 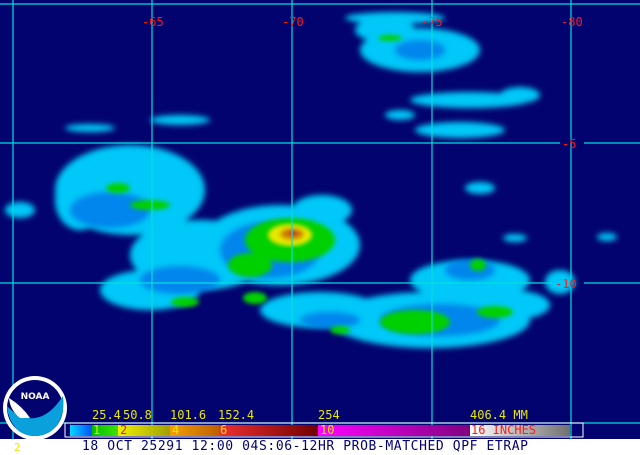 What do you see at coordinates (175, 430) in the screenshot?
I see `inch-label: 4` at bounding box center [175, 430].